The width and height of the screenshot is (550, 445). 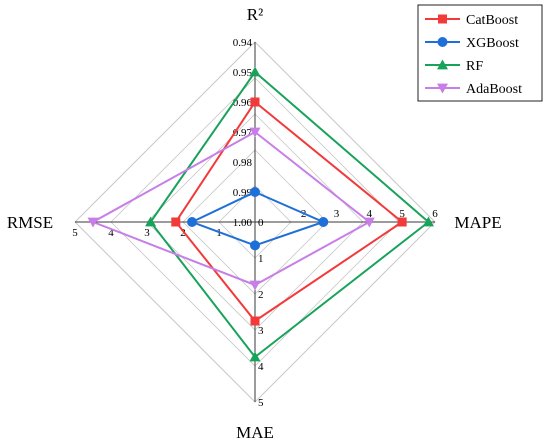 I want to click on tick-label-mape: 4, so click(x=370, y=214).